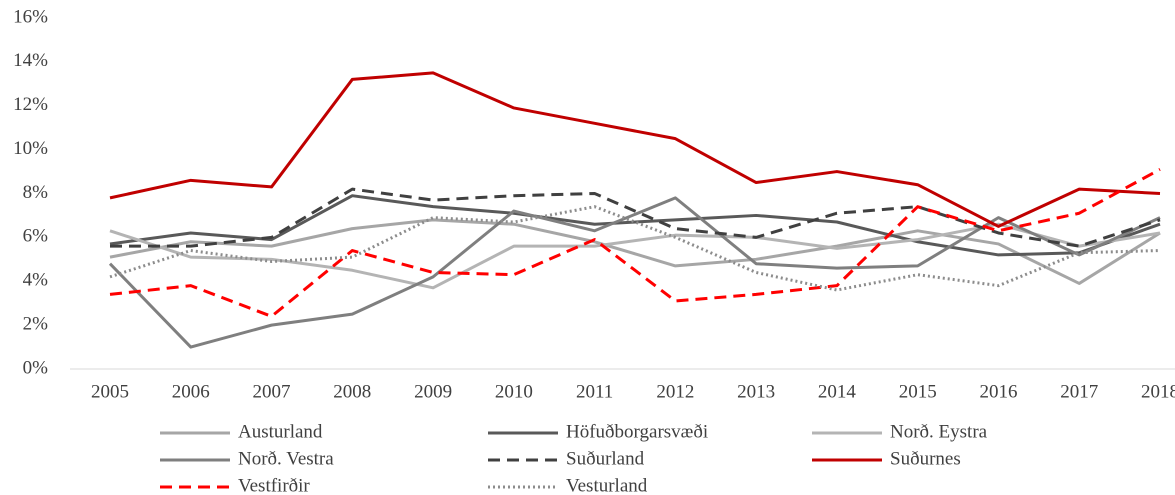 Image resolution: width=1175 pixels, height=495 pixels. What do you see at coordinates (36, 280) in the screenshot?
I see `y-tick-label: 4%` at bounding box center [36, 280].